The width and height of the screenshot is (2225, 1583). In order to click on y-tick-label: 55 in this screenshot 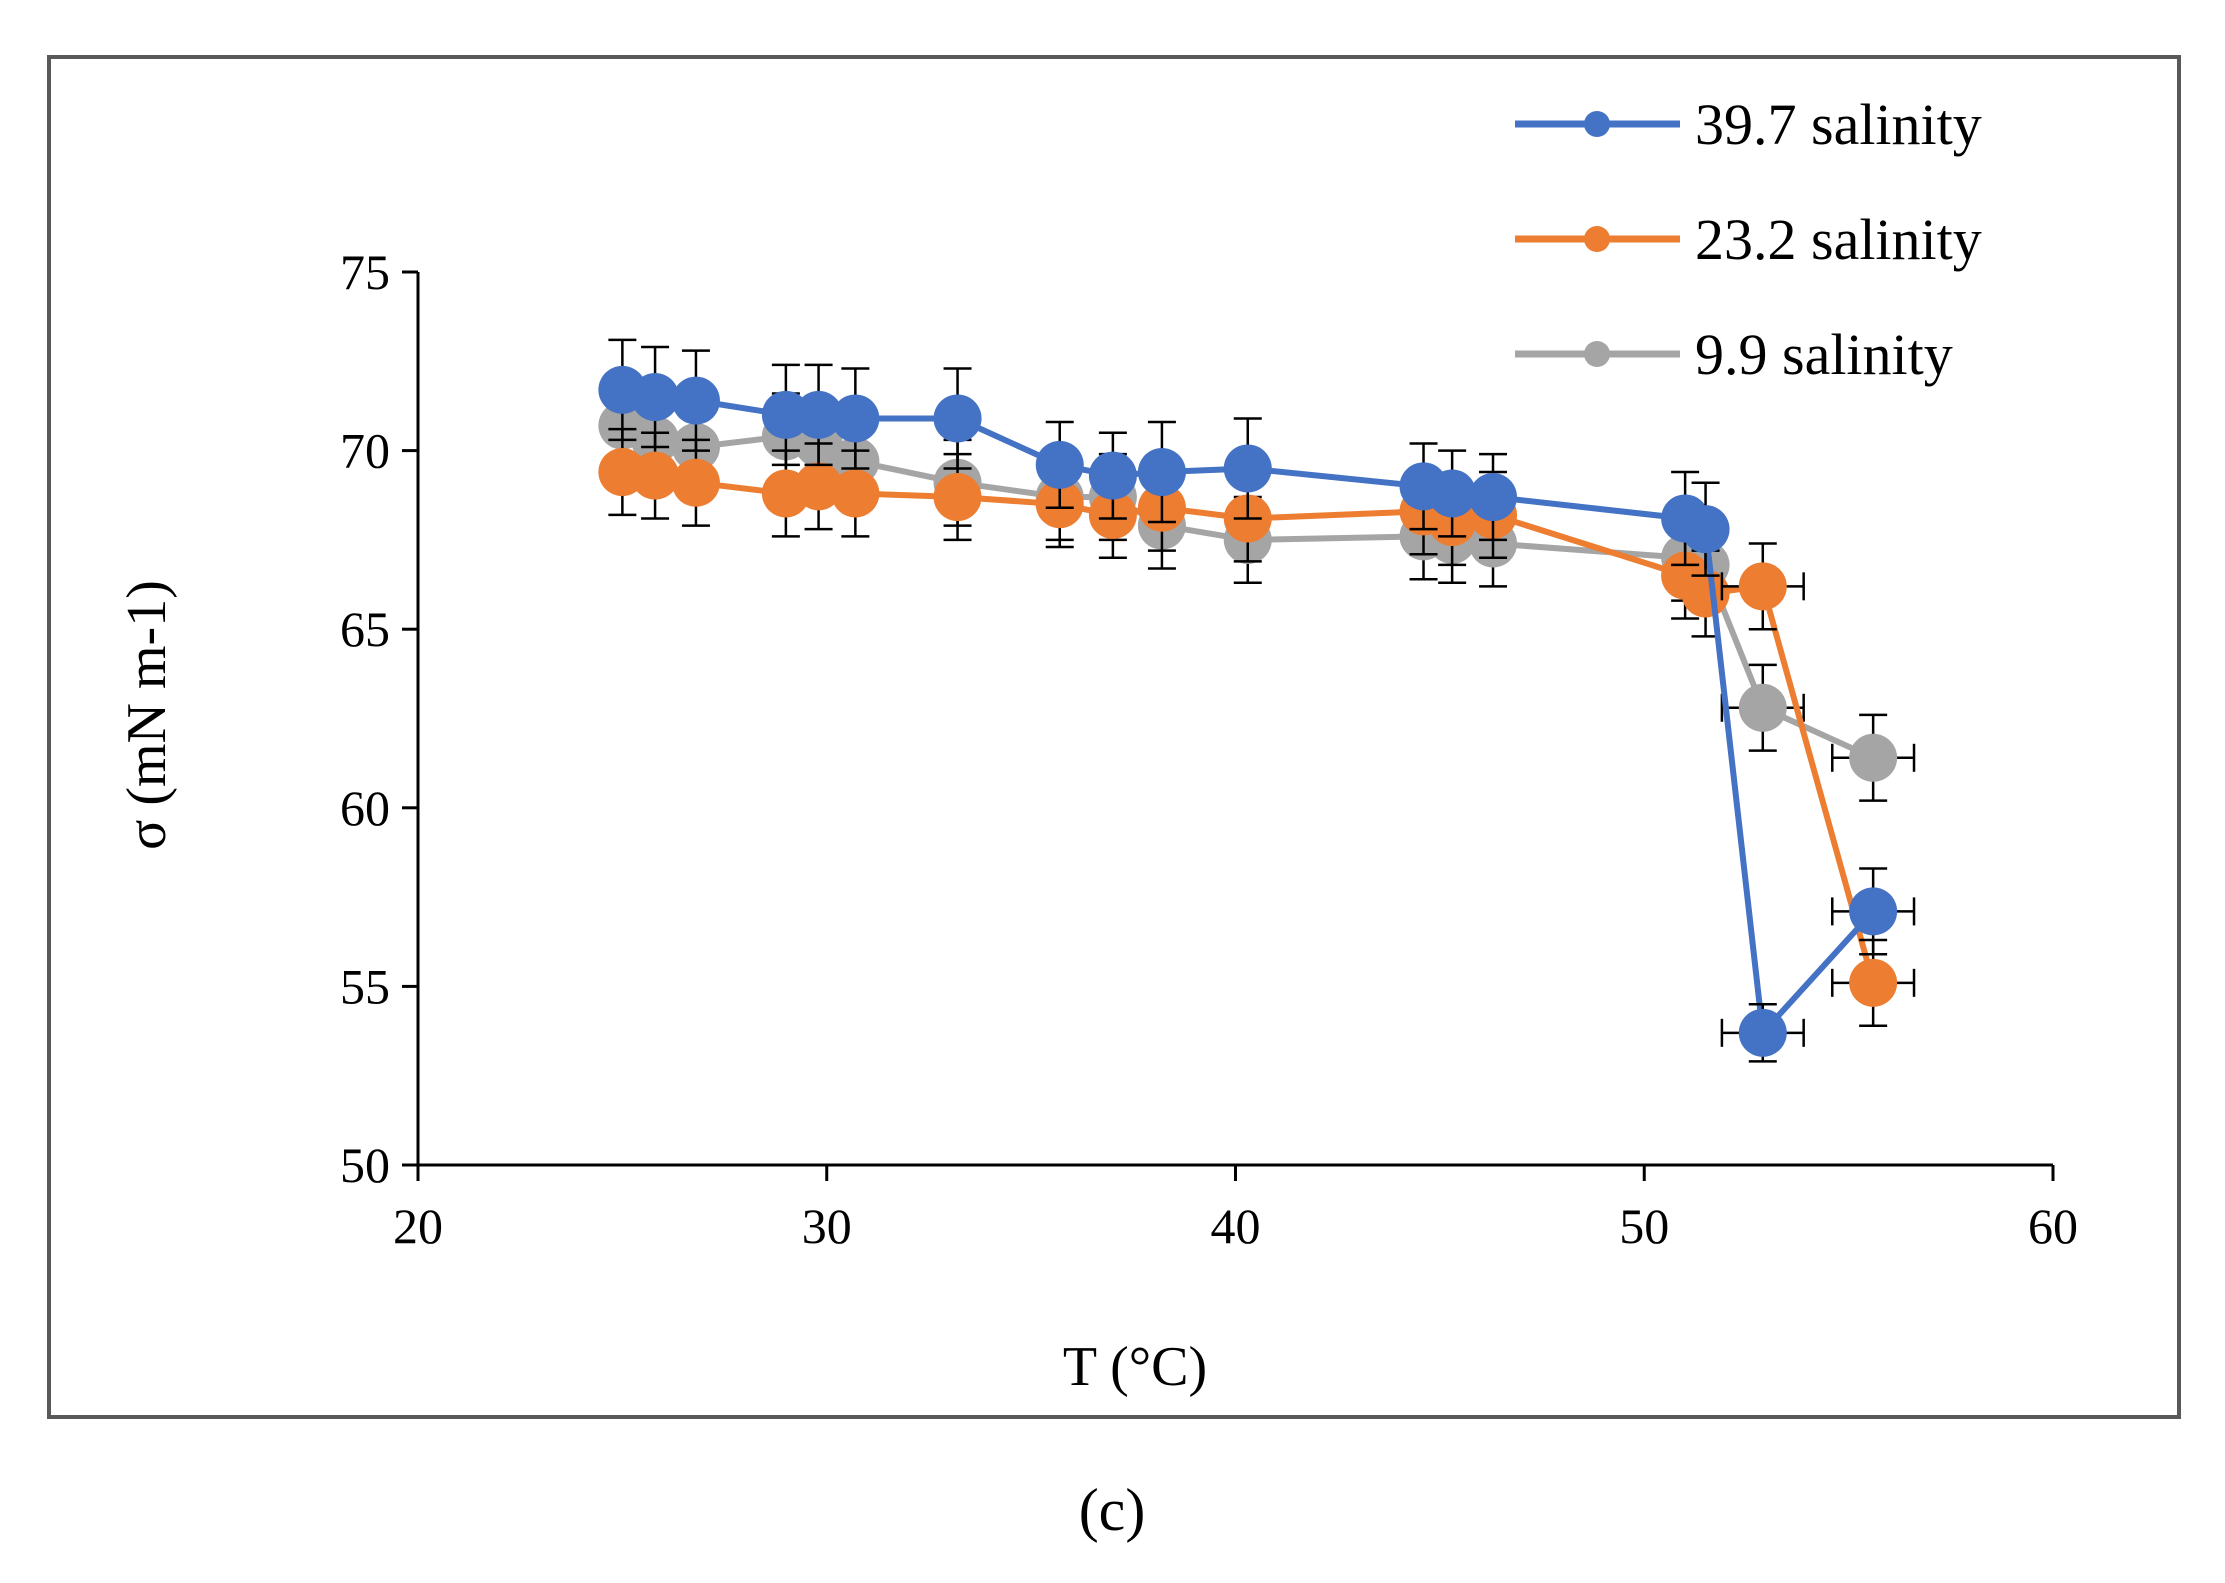, I will do `click(365, 986)`.